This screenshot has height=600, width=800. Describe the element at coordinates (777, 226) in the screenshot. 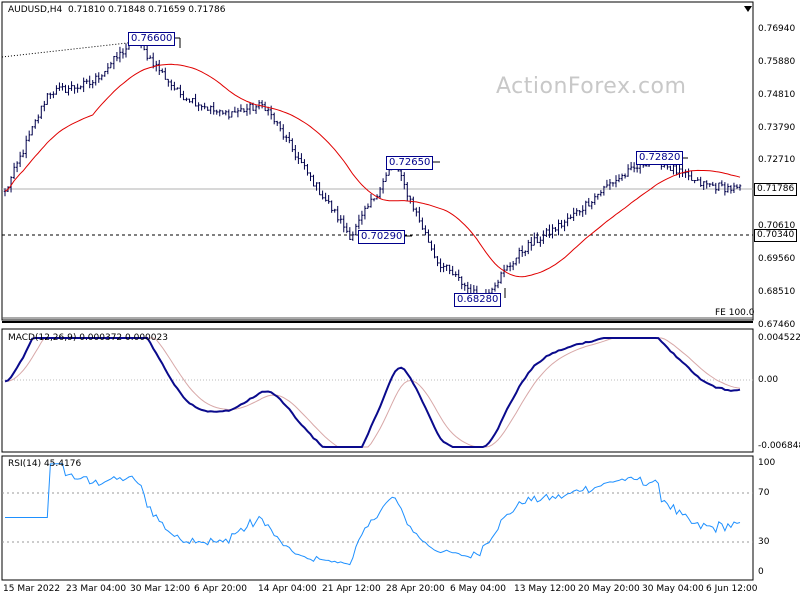

I see `price-tick: 0.70610` at that location.